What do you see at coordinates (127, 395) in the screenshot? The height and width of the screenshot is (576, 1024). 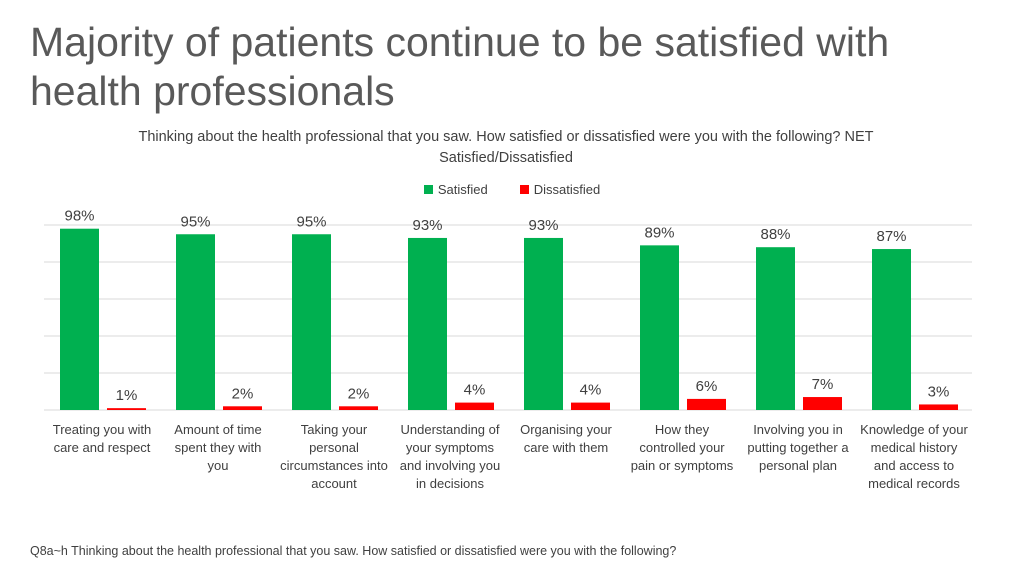 I see `data-label-dissatisfied: 1%` at bounding box center [127, 395].